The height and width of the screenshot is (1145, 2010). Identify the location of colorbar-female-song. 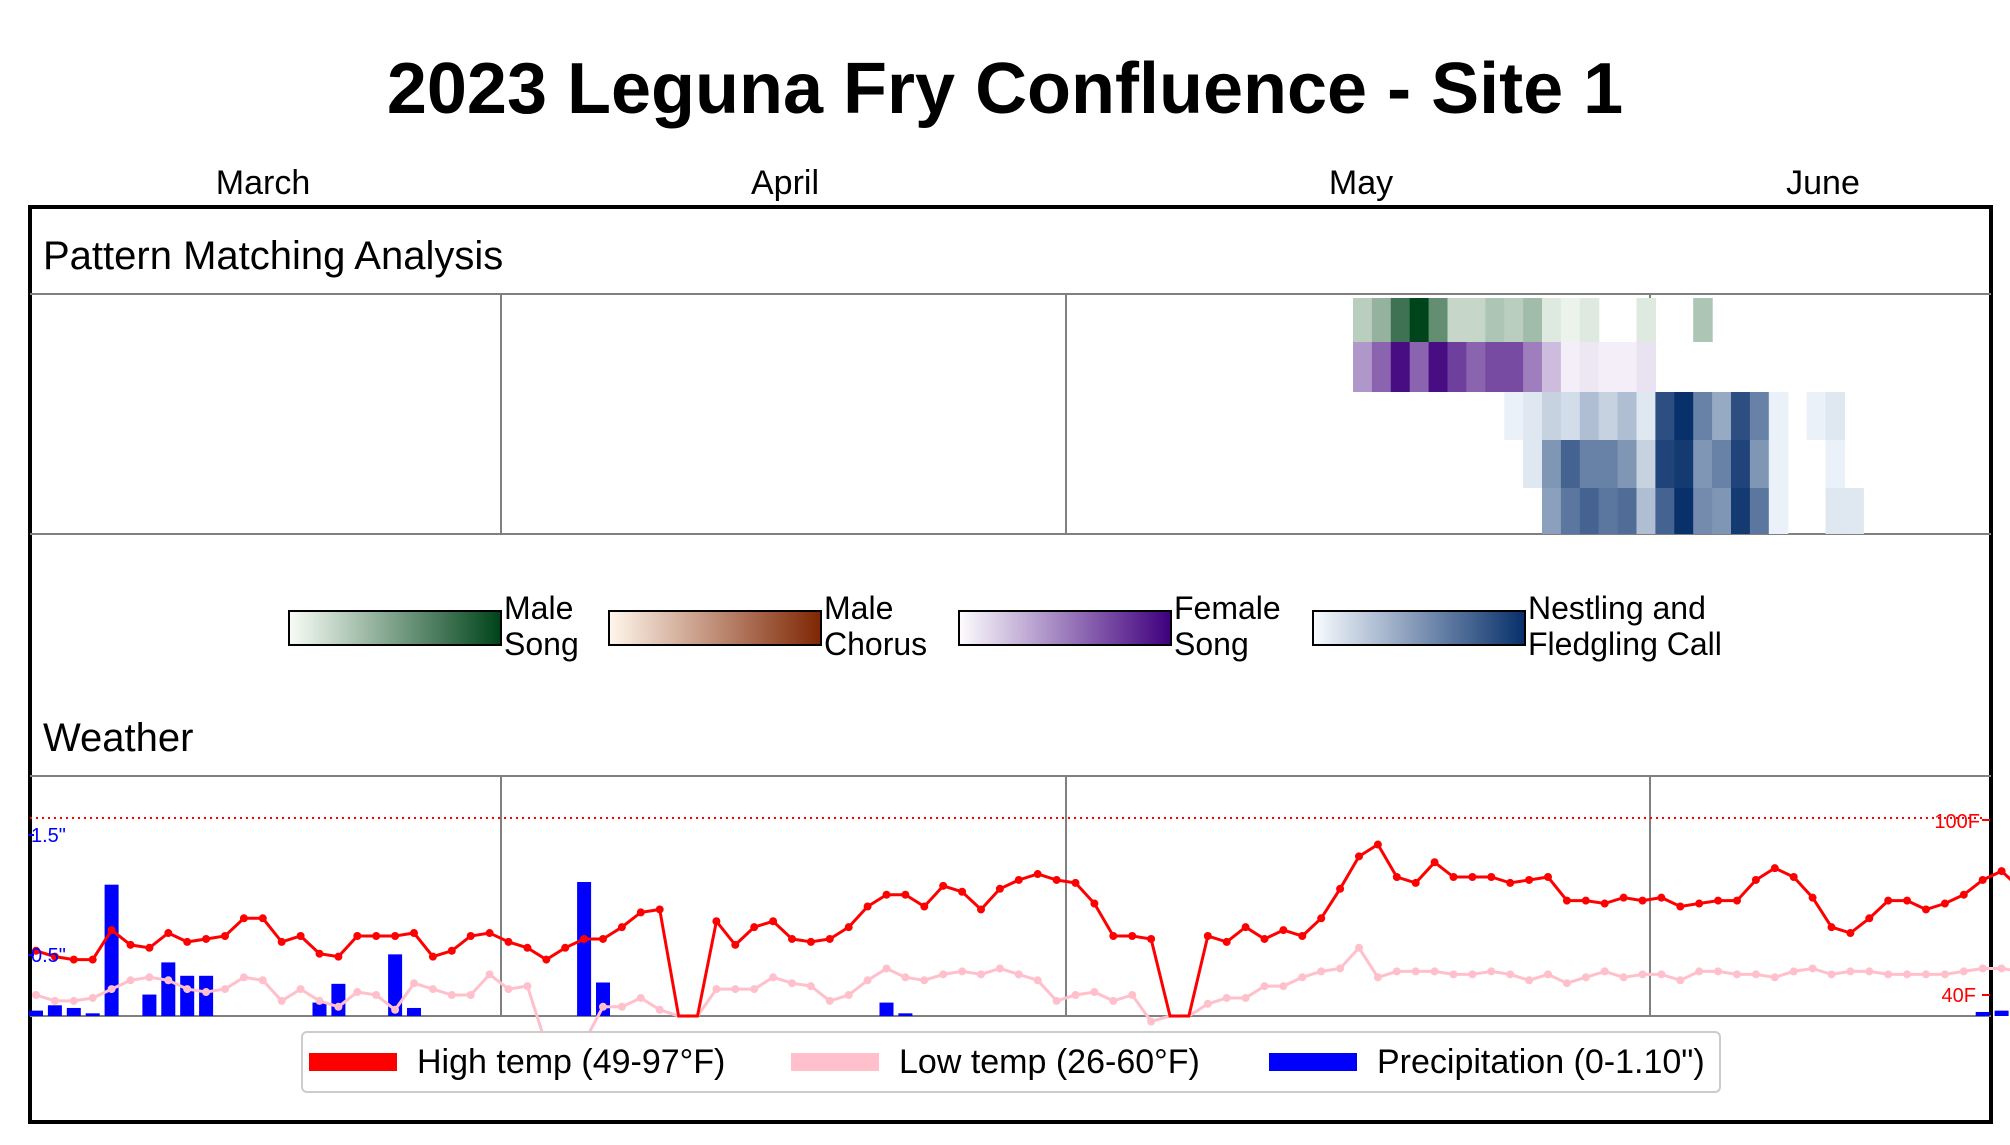
(1065, 628).